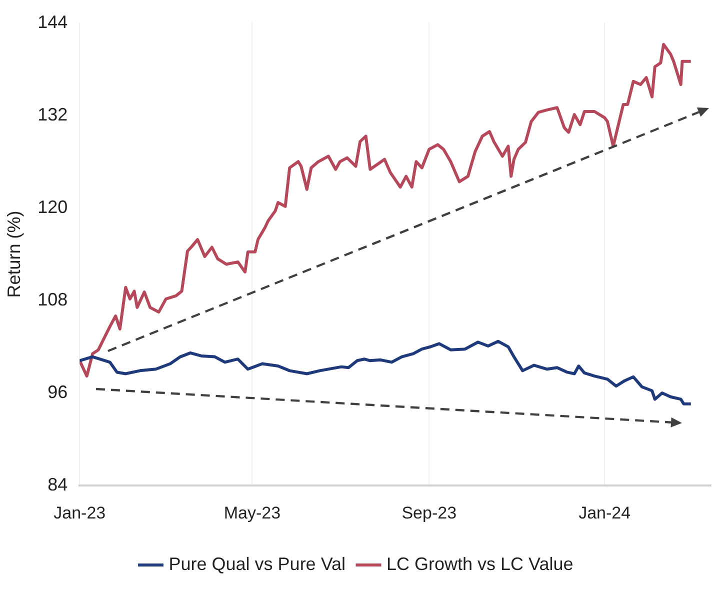 The image size is (715, 590). What do you see at coordinates (252, 512) in the screenshot?
I see `x-tick-label: May-23` at bounding box center [252, 512].